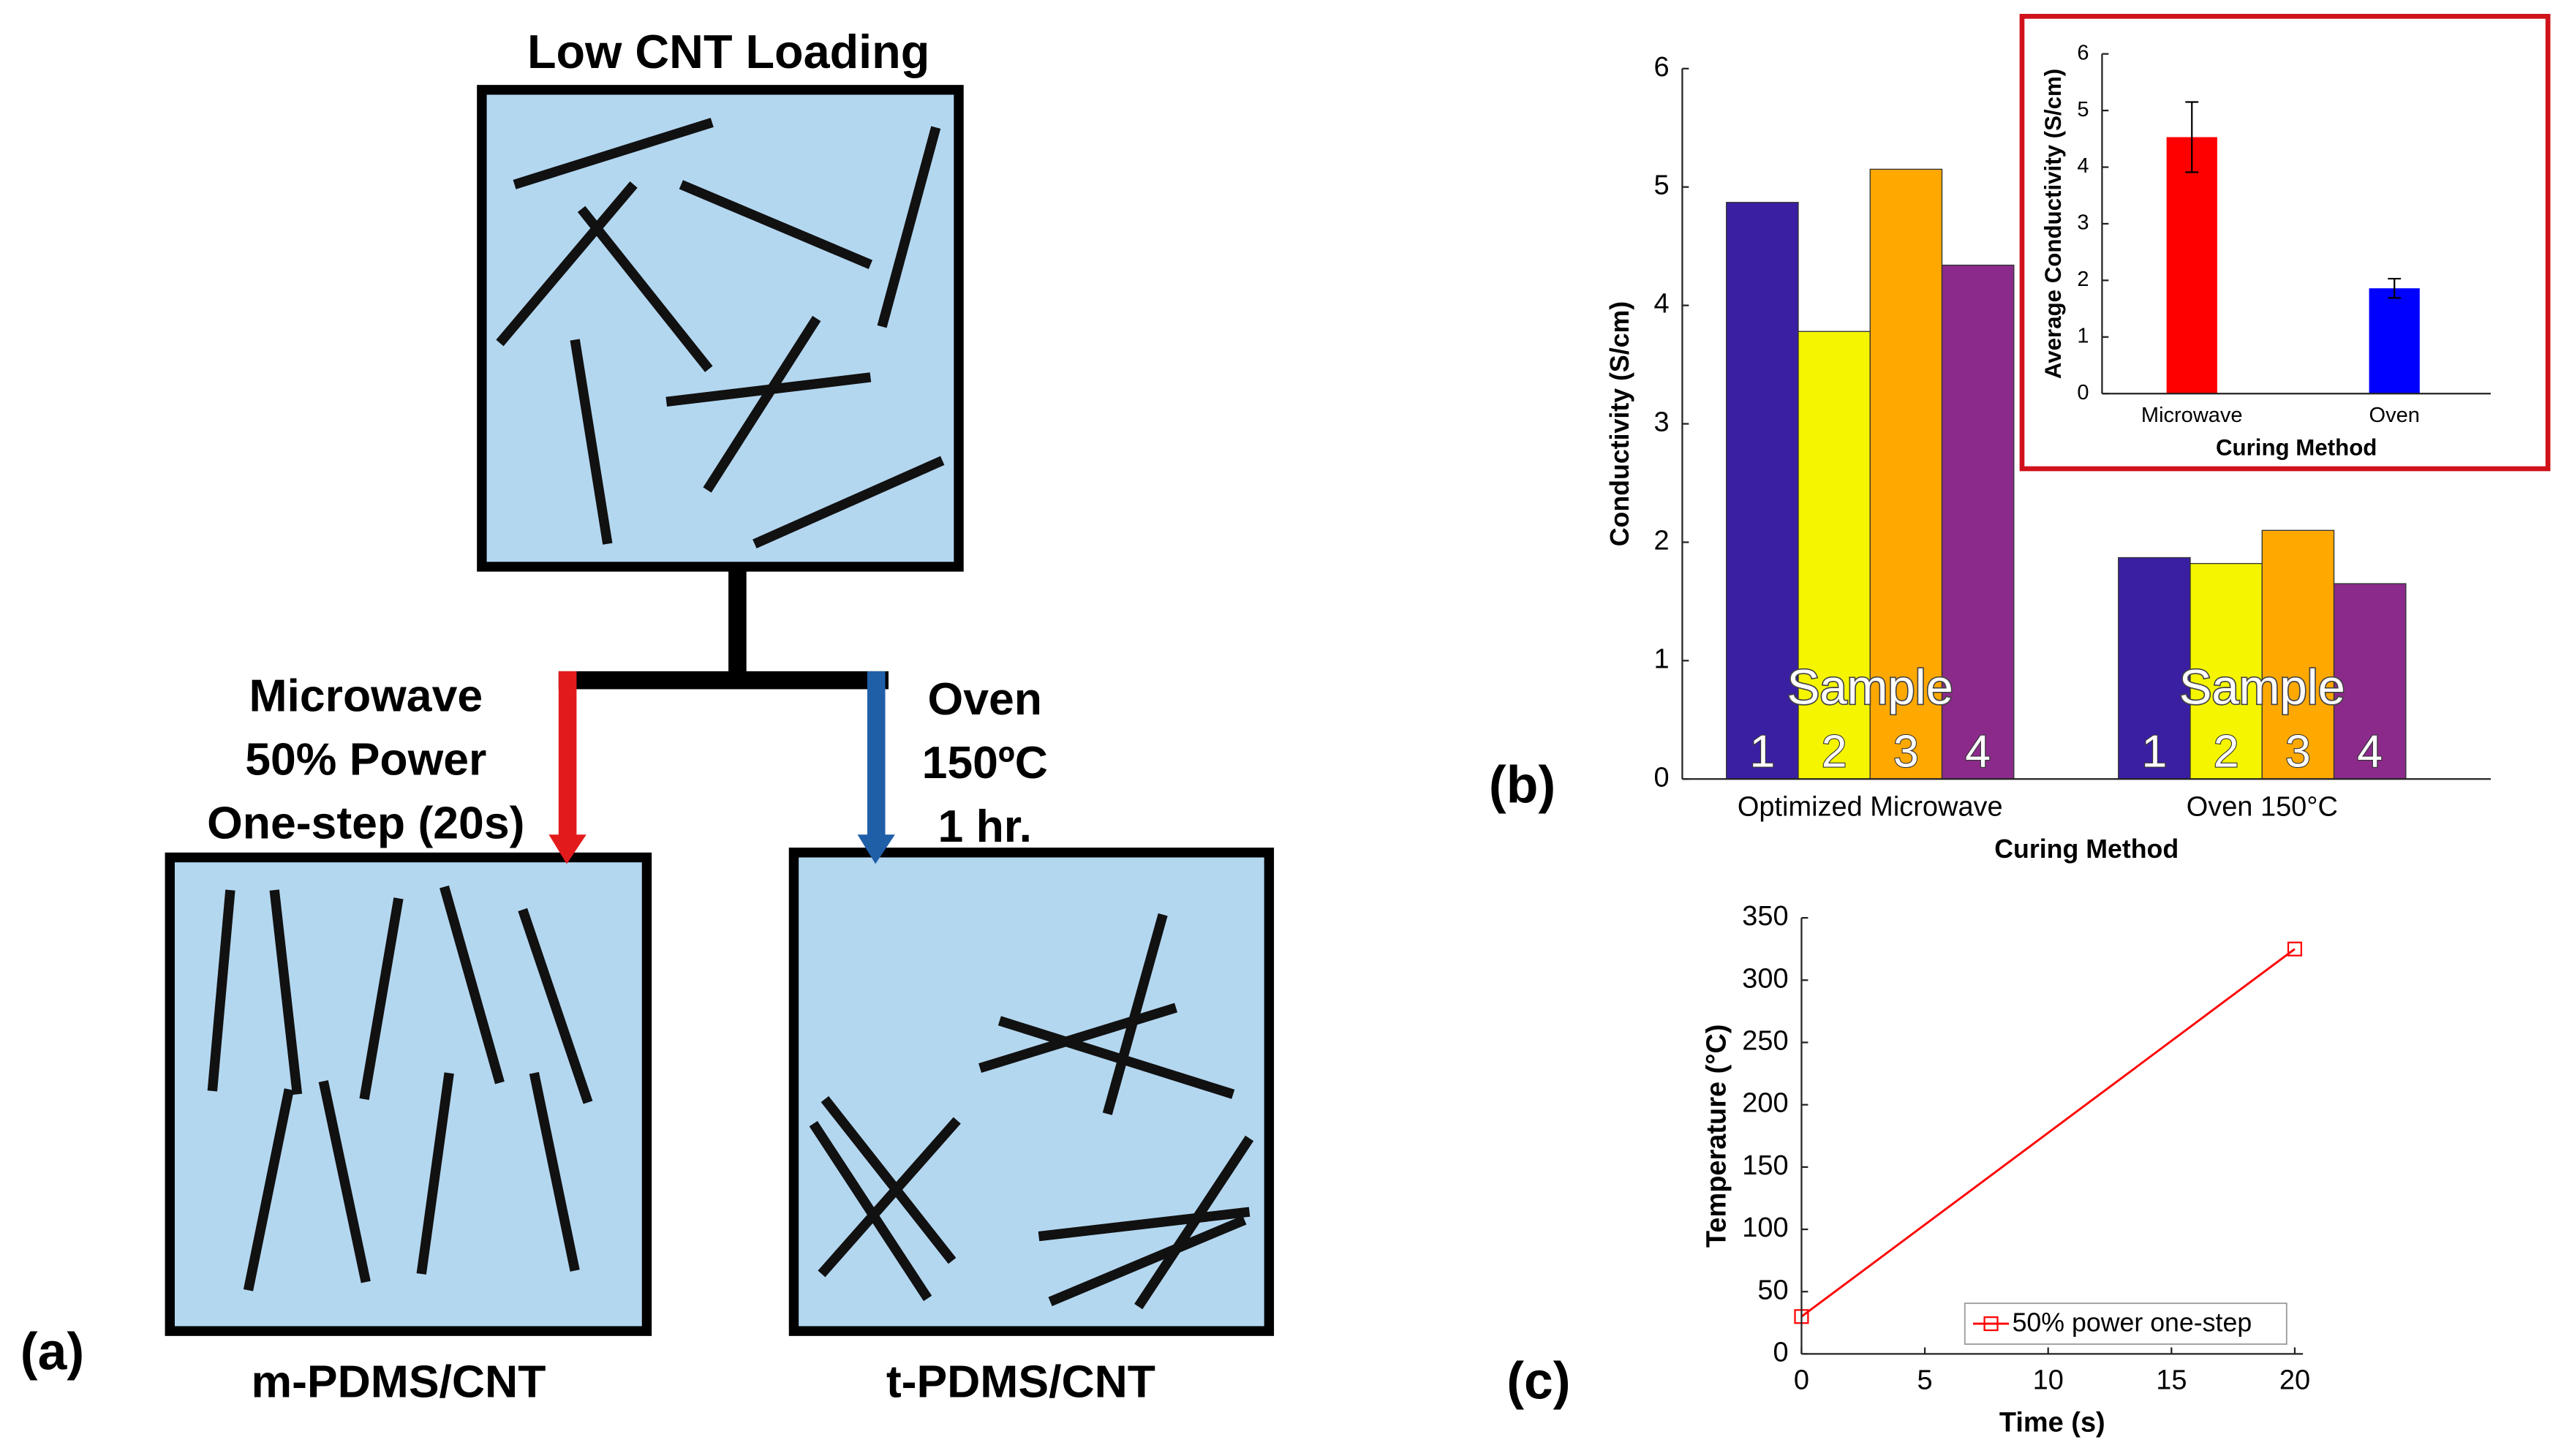  Describe the element at coordinates (2262, 808) in the screenshot. I see `x-tick-label: Oven 150°C` at that location.